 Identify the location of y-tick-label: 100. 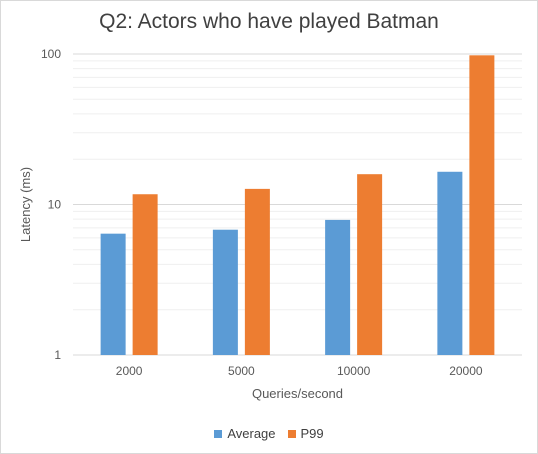
(51, 54).